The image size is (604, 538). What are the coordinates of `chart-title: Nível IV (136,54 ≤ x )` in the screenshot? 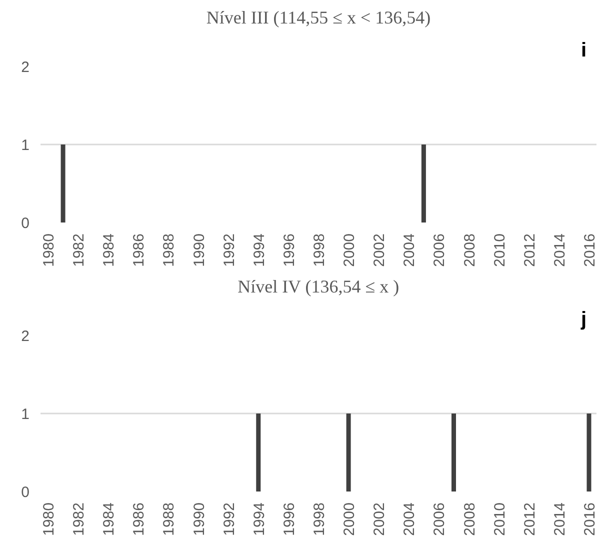 It's located at (319, 286).